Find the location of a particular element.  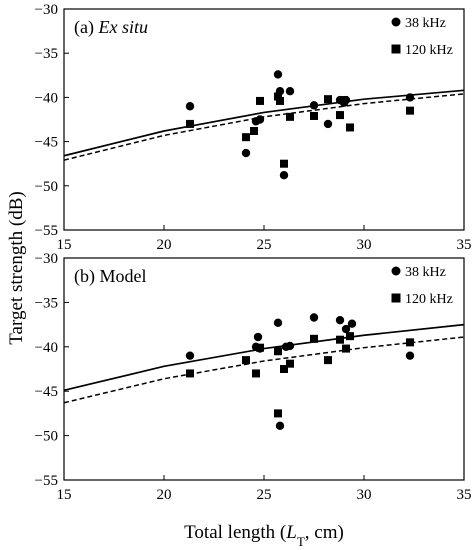

panel-label-main: Model is located at coordinates (123, 276).